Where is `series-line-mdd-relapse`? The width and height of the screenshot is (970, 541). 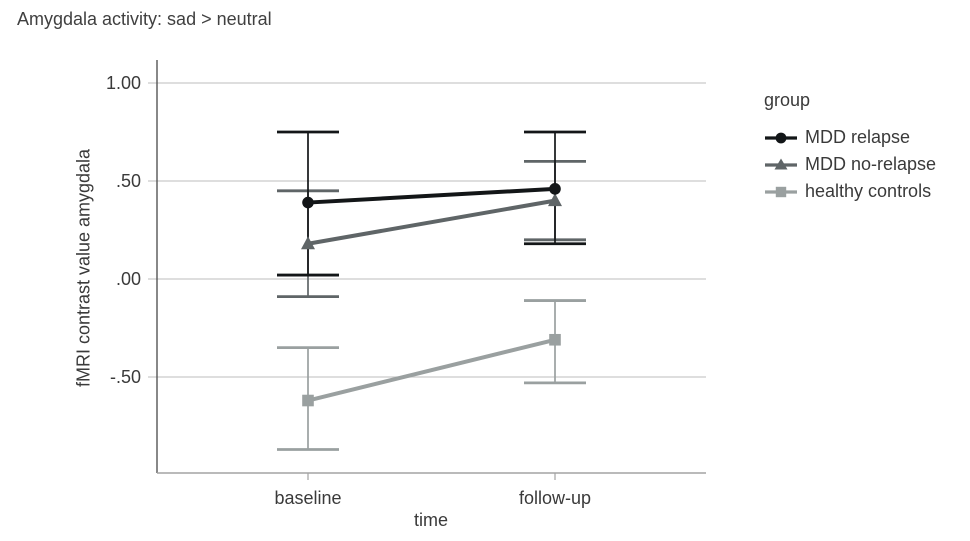
series-line-mdd-relapse is located at coordinates (431, 195).